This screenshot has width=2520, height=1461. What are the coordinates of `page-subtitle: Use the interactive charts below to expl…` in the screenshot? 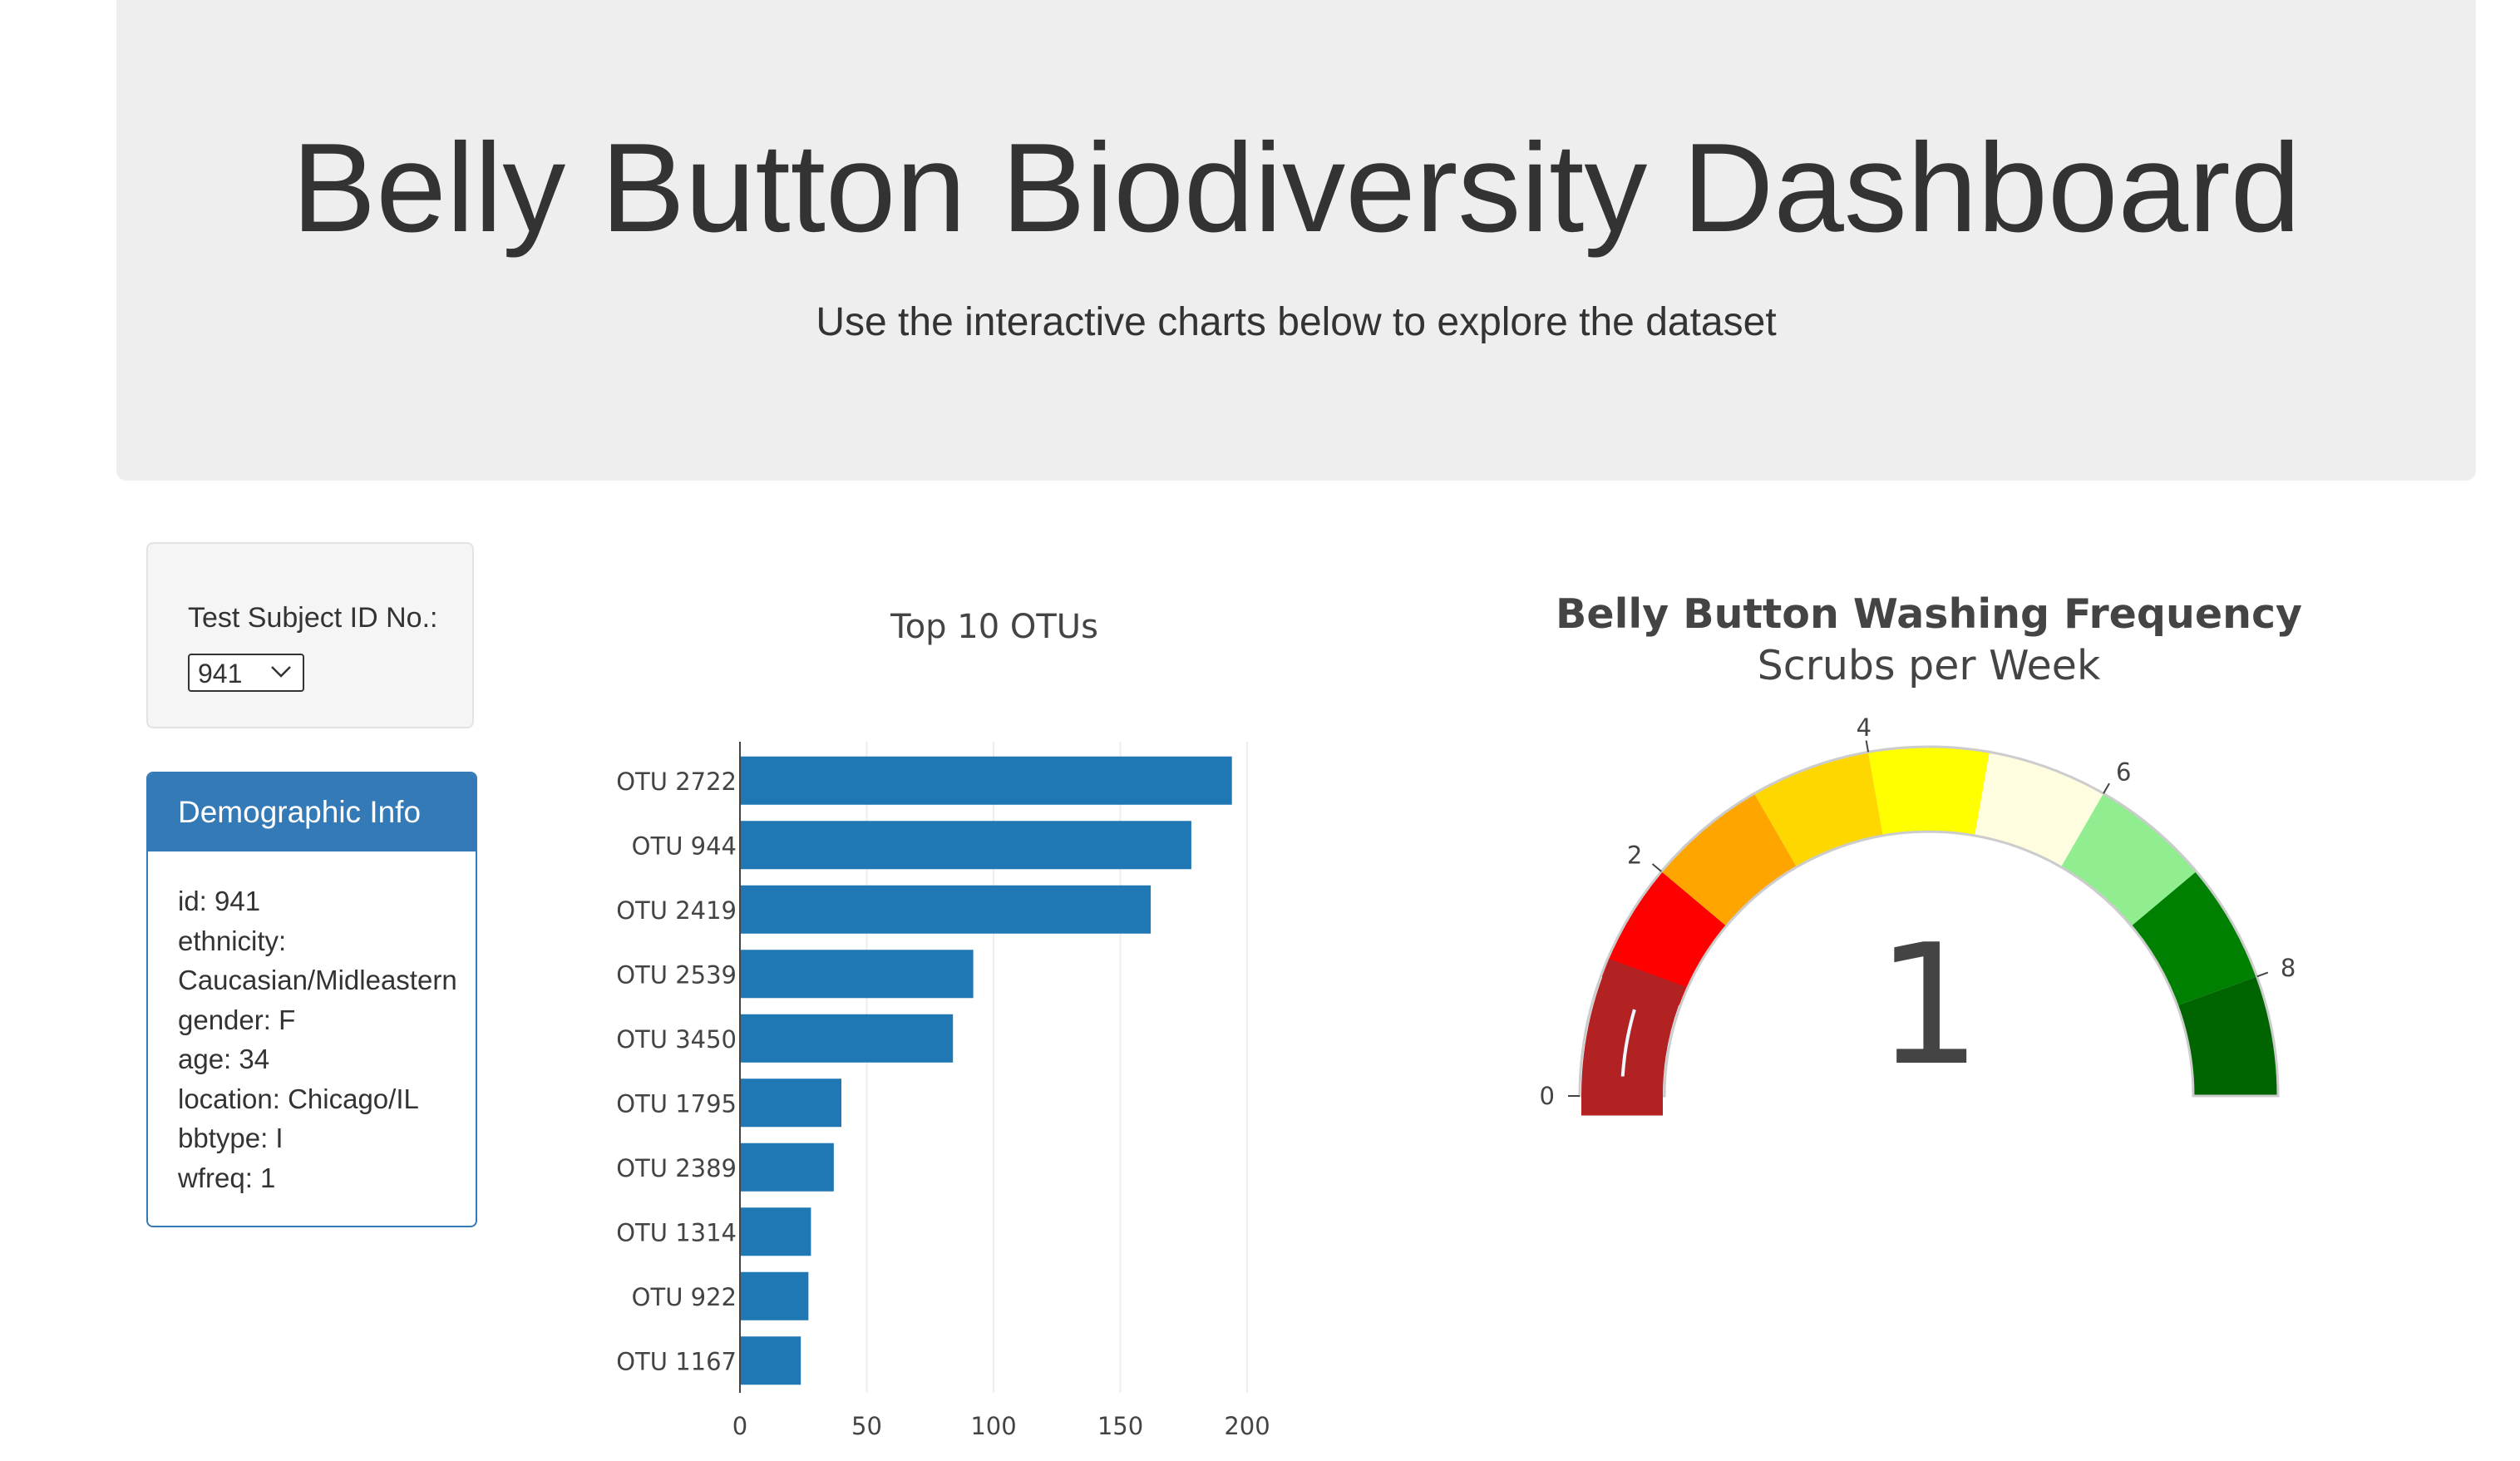 It's located at (1296, 322).